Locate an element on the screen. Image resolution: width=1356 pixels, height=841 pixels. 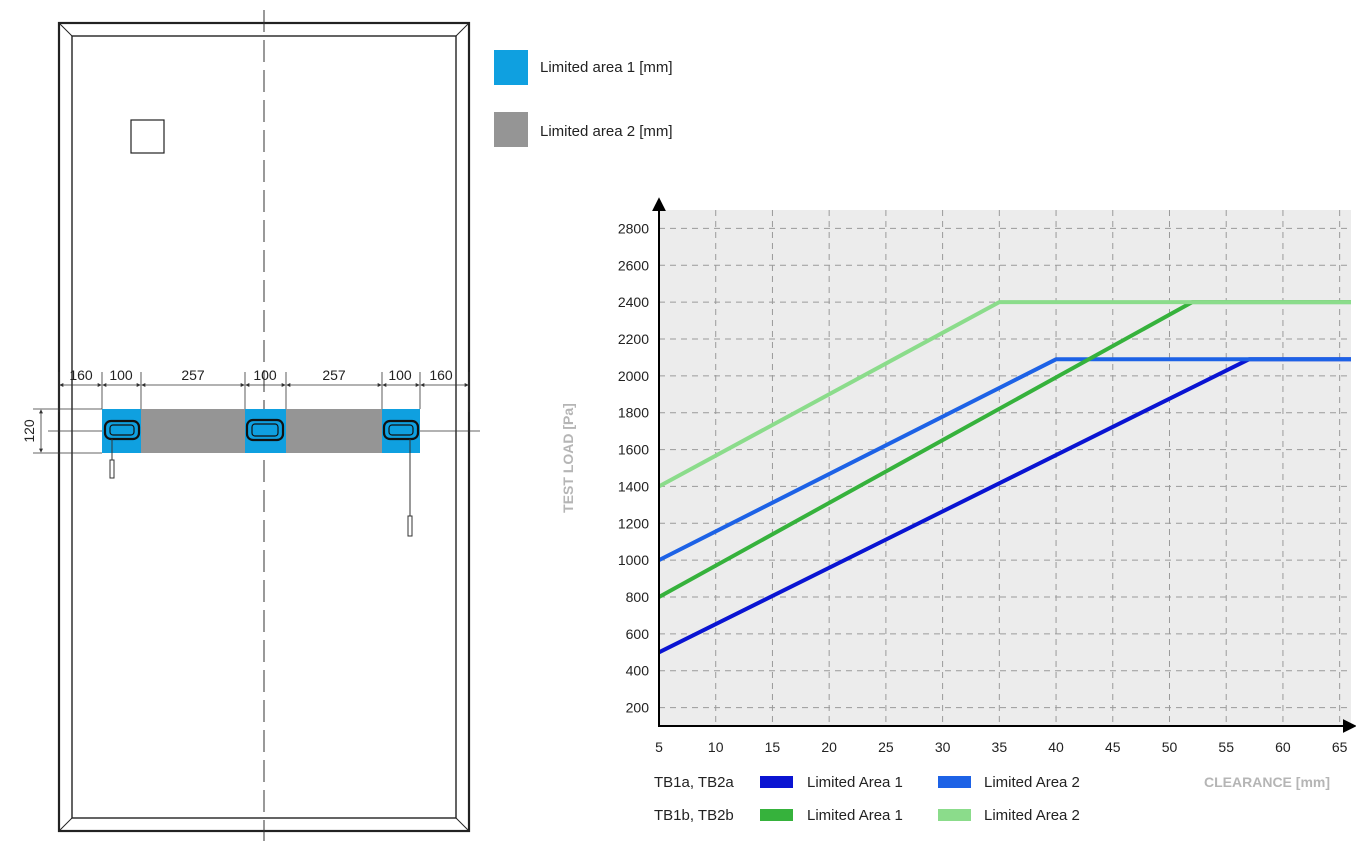
y-tick-label: 2800 is located at coordinates (633, 228).